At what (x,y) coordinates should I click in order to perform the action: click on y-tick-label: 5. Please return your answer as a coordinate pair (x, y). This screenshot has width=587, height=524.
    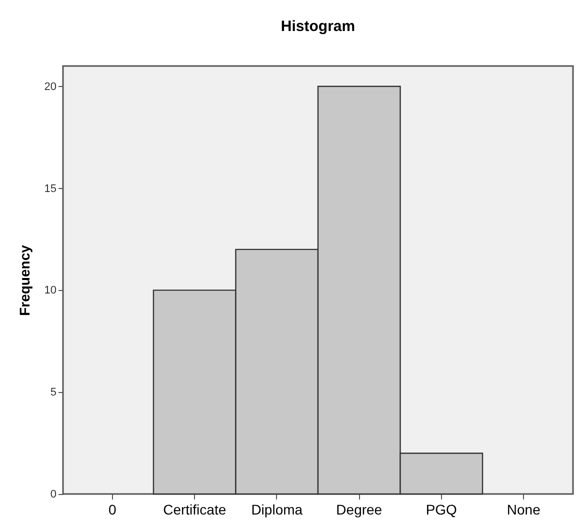
    Looking at the image, I should click on (53, 392).